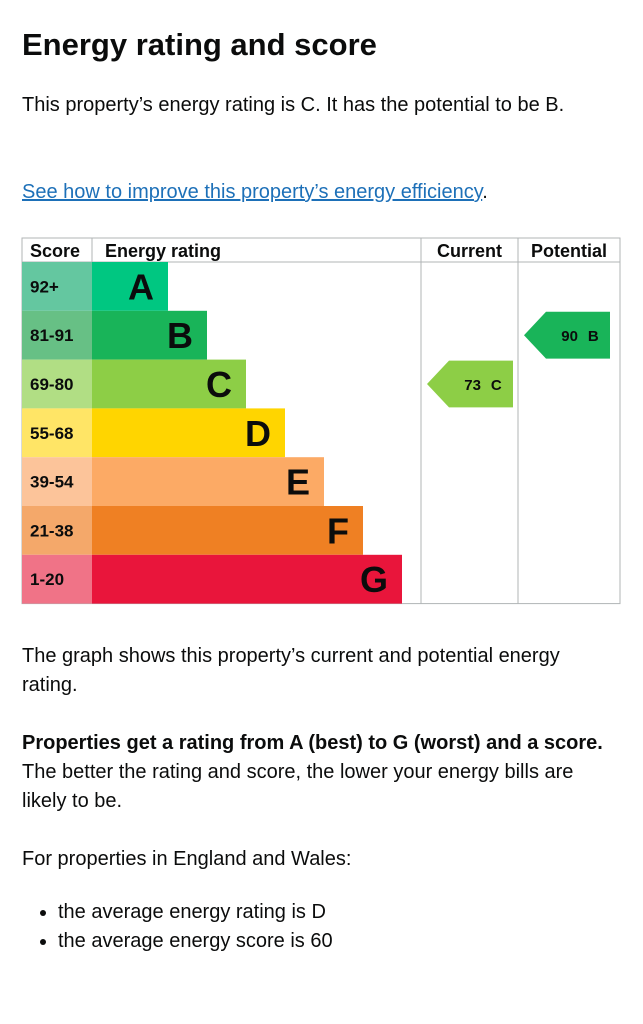 Image resolution: width=643 pixels, height=1024 pixels. Describe the element at coordinates (483, 385) in the screenshot. I see `current-label: 73 C` at that location.